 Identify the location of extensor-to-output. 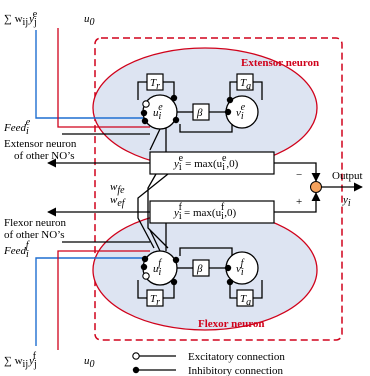
(297, 172).